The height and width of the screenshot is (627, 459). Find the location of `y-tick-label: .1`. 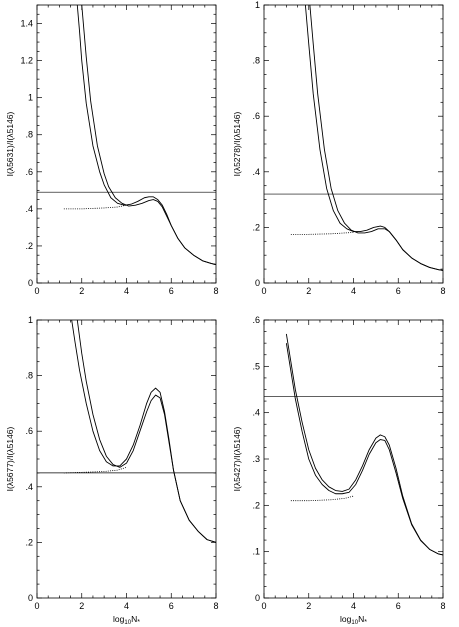

y-tick-label: .1 is located at coordinates (256, 552).